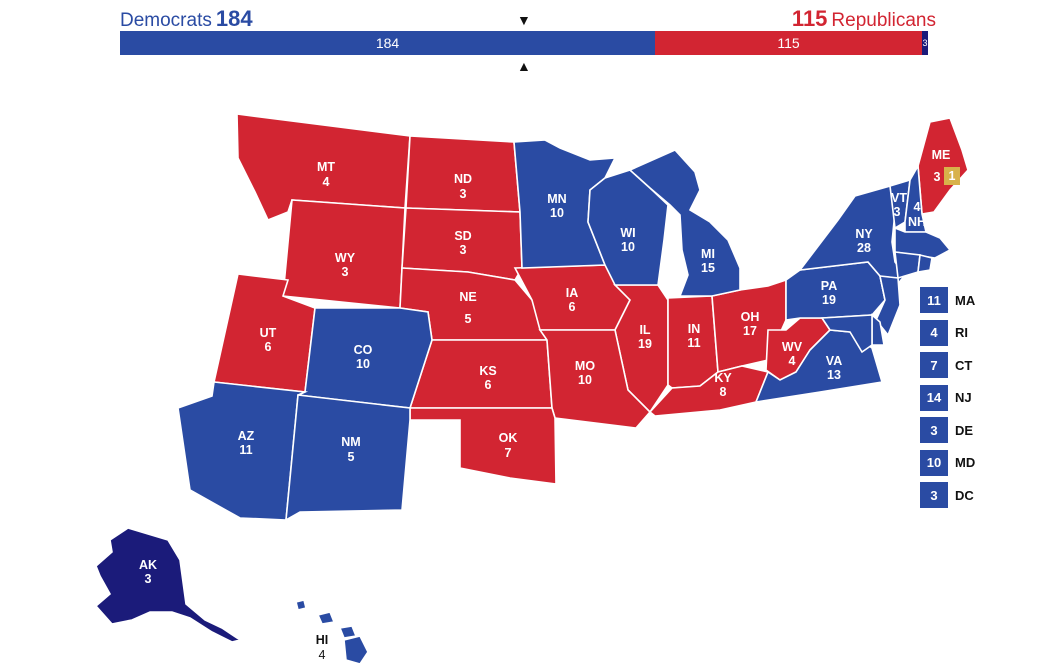 Image resolution: width=1050 pixels, height=670 pixels. I want to click on small-state-abbr: CT, so click(964, 365).